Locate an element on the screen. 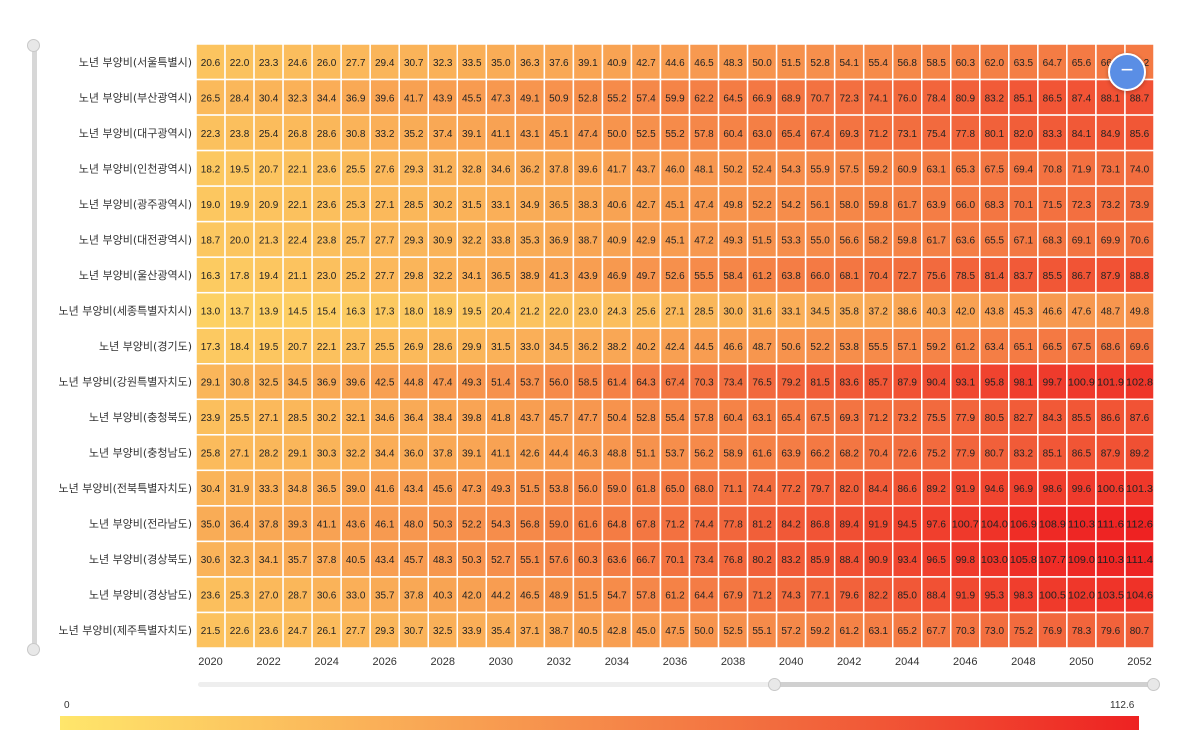 The width and height of the screenshot is (1199, 730). horizontal-zoom-slider-track is located at coordinates (676, 684).